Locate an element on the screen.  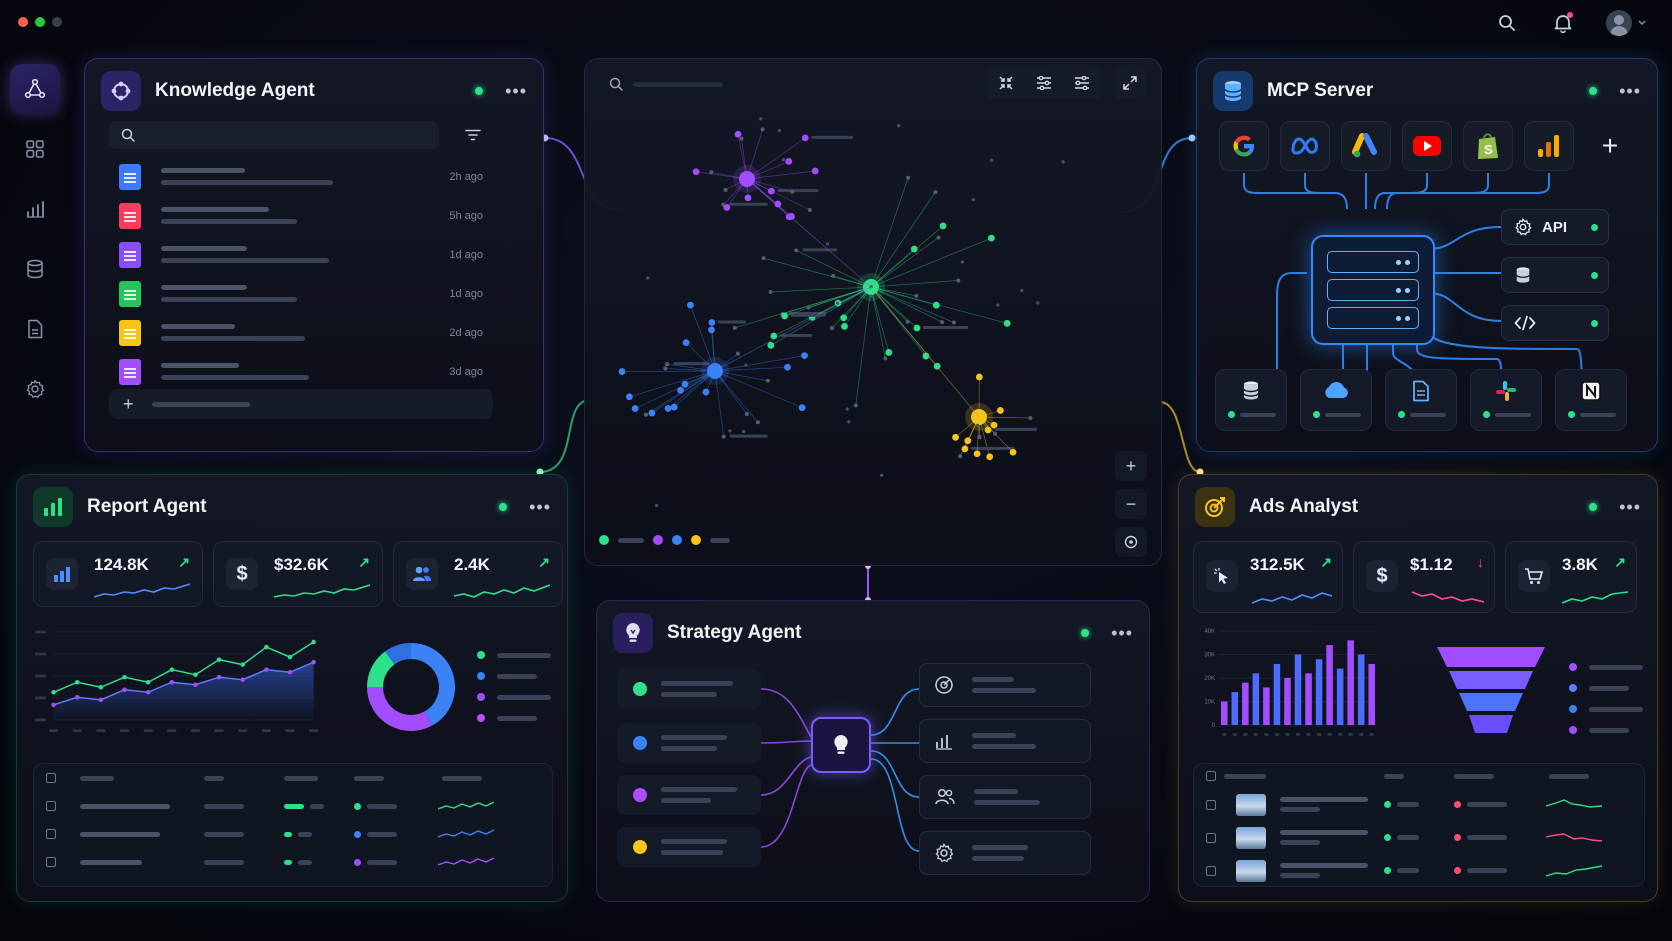
list-item: 5h ago is located at coordinates (301, 215).